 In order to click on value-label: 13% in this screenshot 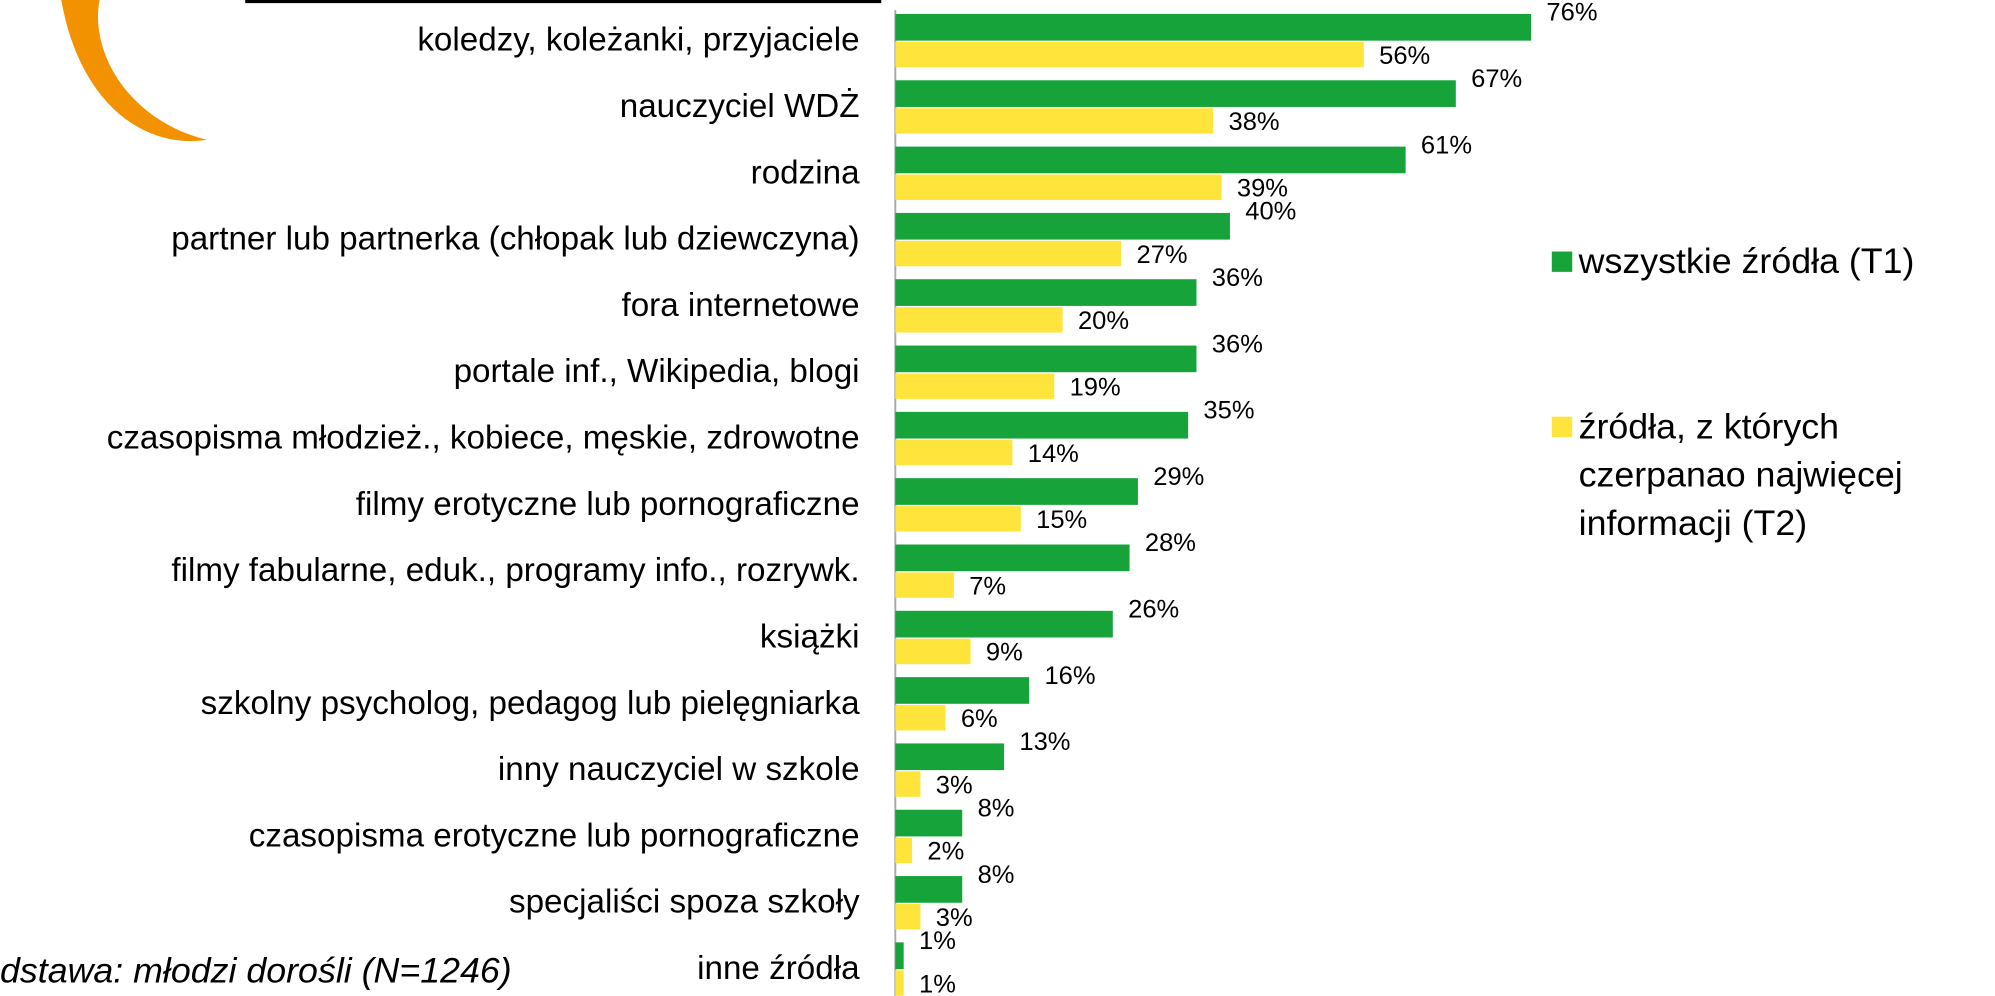, I will do `click(1044, 742)`.